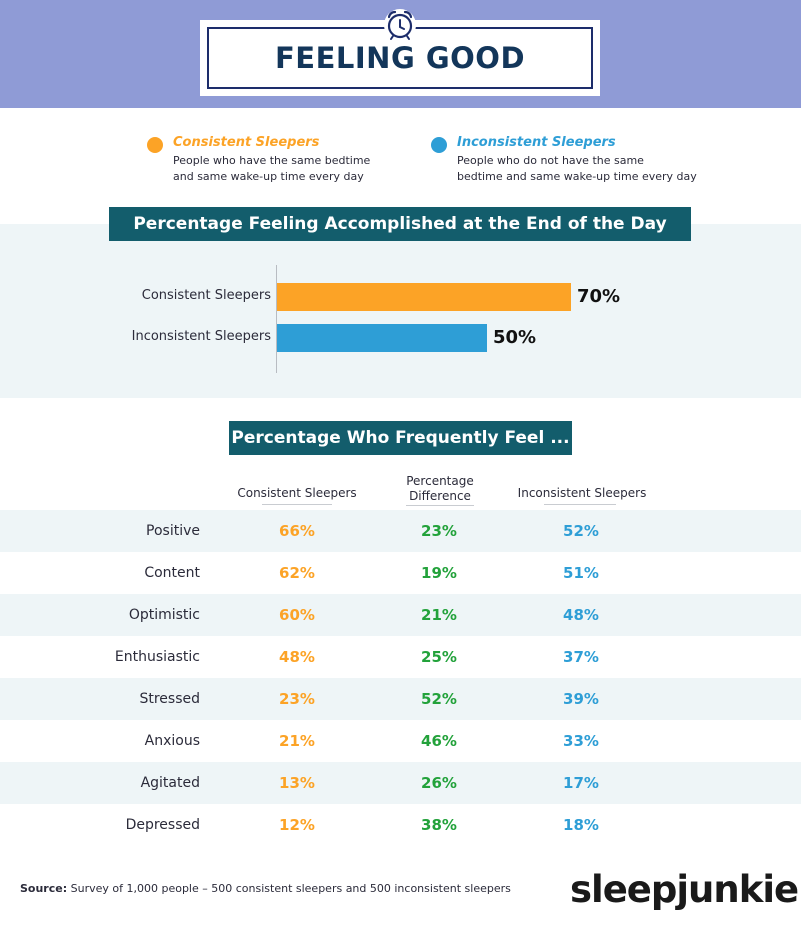 This screenshot has width=801, height=925. I want to click on col-underline-consistent, so click(297, 504).